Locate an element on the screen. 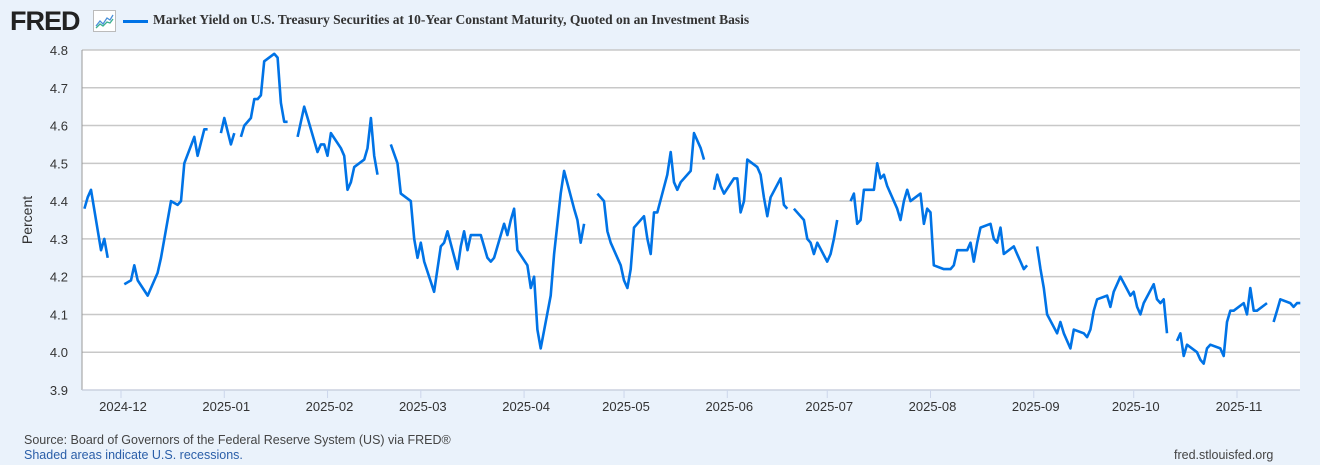  legend-series-swatch is located at coordinates (135, 21).